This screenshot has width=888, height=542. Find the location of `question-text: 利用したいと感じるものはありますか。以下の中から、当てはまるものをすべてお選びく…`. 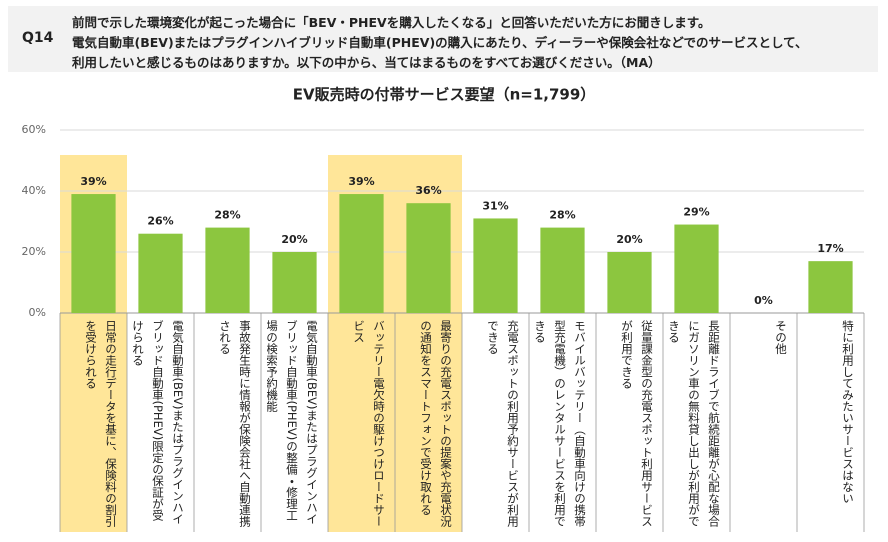

question-text: 利用したいと感じるものはありますか。以下の中から、当てはまるものをすべてお選びく… is located at coordinates (366, 62).